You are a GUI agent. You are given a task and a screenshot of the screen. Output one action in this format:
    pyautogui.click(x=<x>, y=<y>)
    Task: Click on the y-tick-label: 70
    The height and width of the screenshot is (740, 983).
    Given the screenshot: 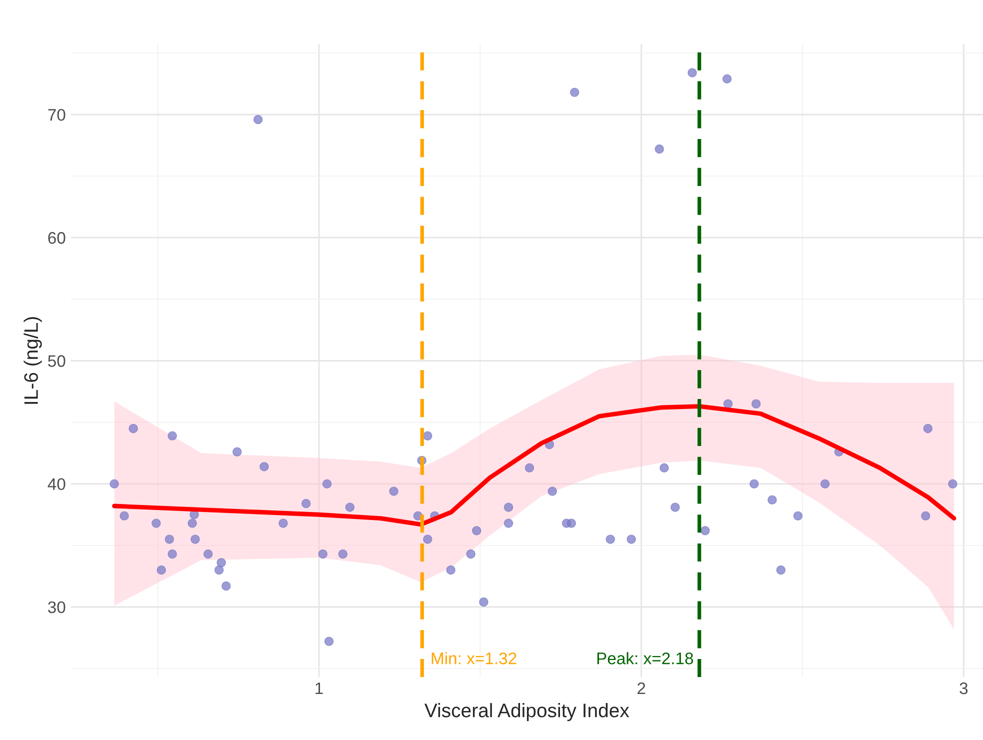 What is the action you would take?
    pyautogui.click(x=57, y=114)
    